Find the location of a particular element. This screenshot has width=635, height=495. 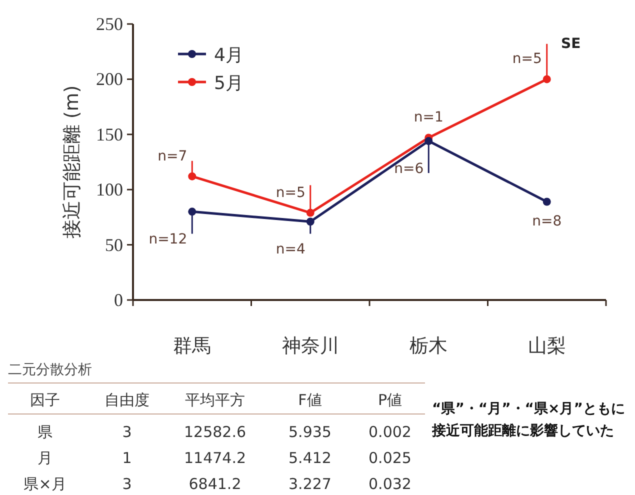

text: 因子 is located at coordinates (45, 400).